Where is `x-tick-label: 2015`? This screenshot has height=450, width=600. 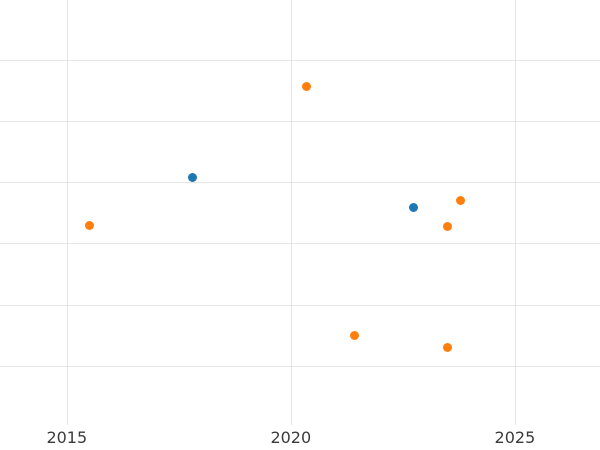 x-tick-label: 2015 is located at coordinates (67, 437).